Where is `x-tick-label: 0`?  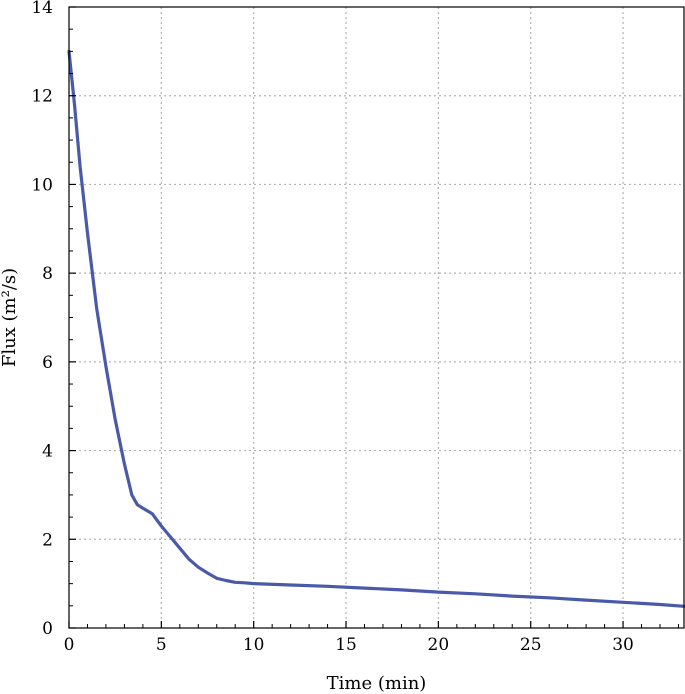 x-tick-label: 0 is located at coordinates (69, 645).